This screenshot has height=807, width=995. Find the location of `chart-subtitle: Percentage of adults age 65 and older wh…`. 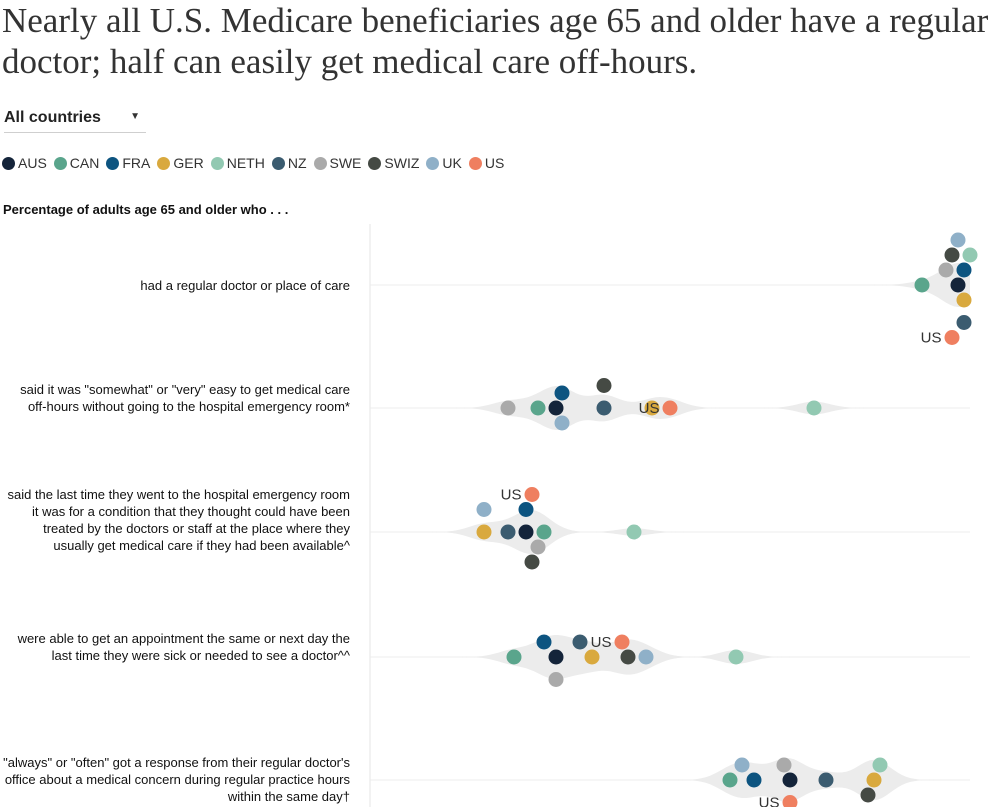

chart-subtitle: Percentage of adults age 65 and older wh… is located at coordinates (146, 209).